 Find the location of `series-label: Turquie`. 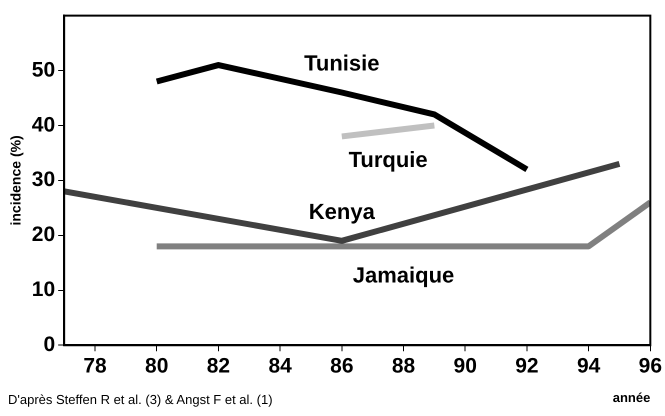

series-label: Turquie is located at coordinates (388, 159).